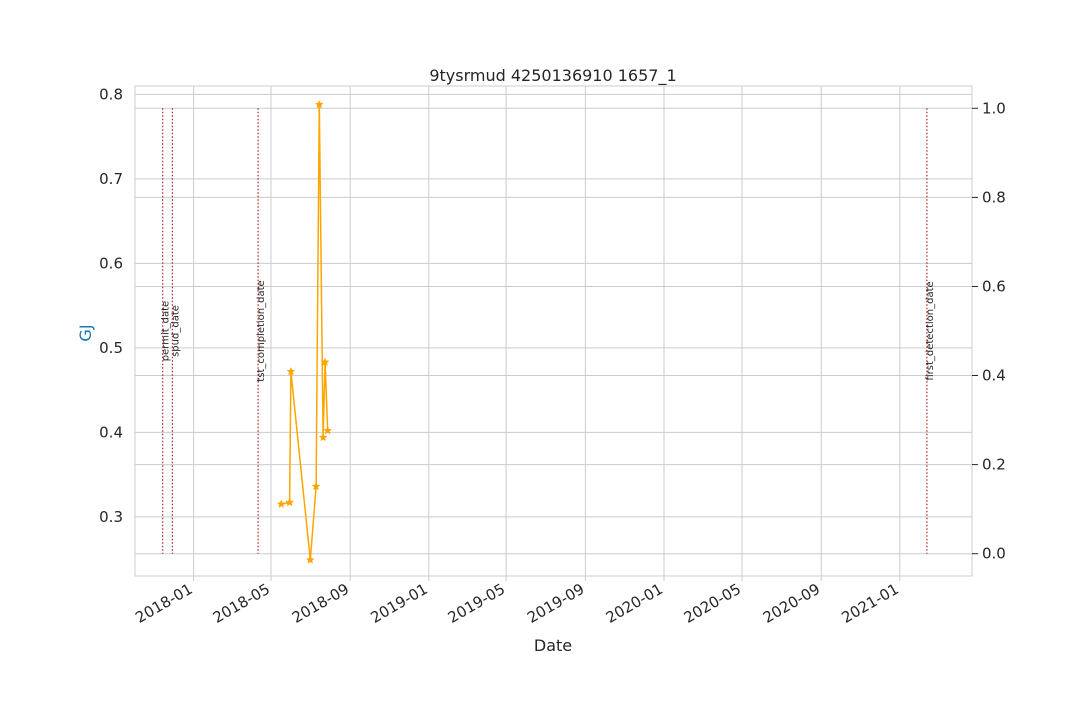 This screenshot has height=720, width=1080. What do you see at coordinates (399, 603) in the screenshot?
I see `x-tick-label: 2019-01` at bounding box center [399, 603].